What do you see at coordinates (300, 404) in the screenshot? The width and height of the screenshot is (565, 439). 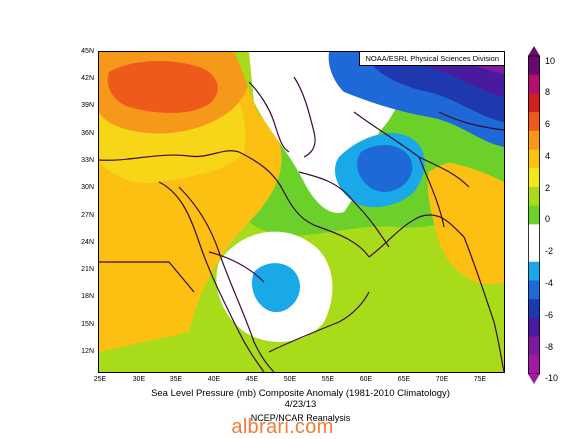 I see `map-date: 4/23/13` at bounding box center [300, 404].